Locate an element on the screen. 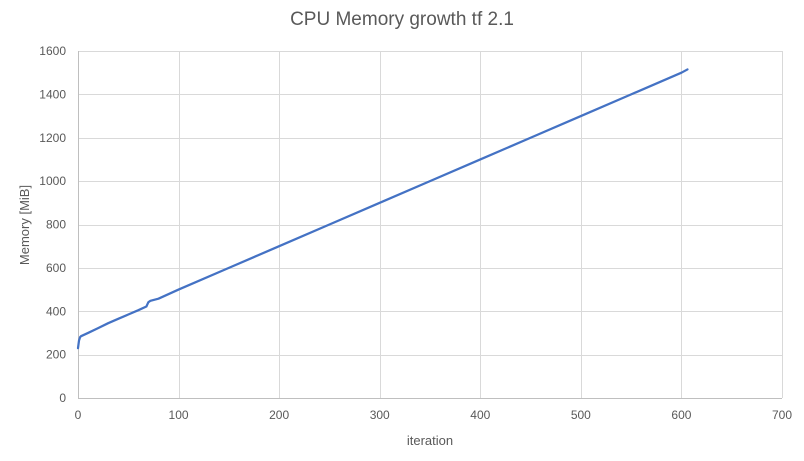  x-tick-label: 0 is located at coordinates (78, 415).